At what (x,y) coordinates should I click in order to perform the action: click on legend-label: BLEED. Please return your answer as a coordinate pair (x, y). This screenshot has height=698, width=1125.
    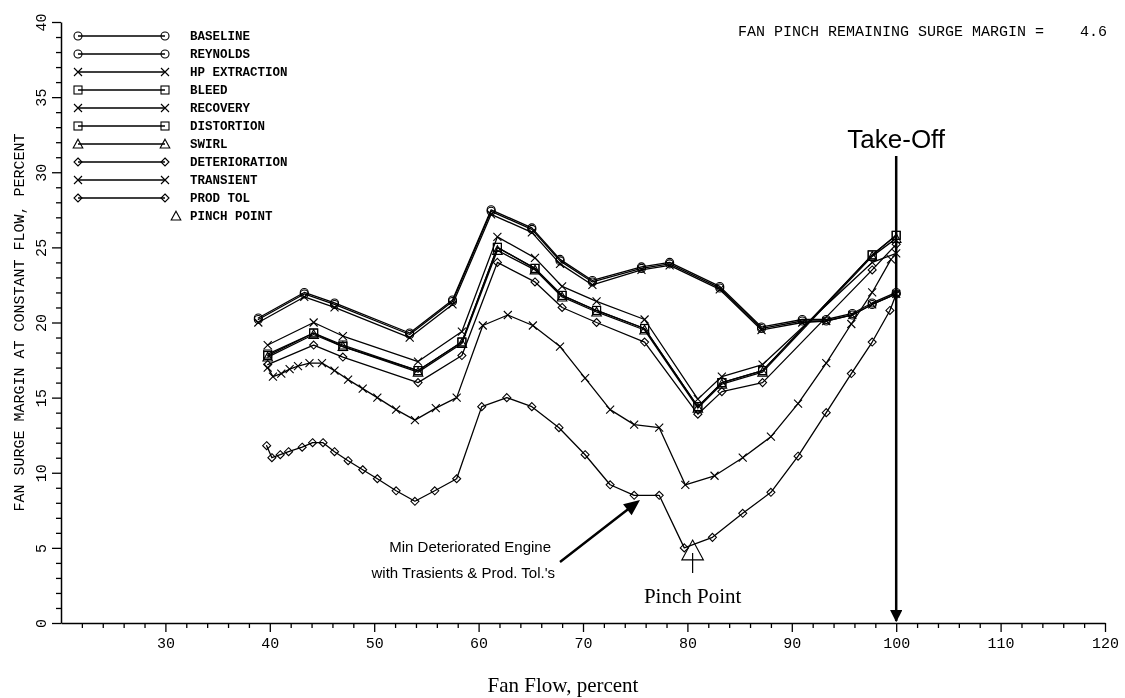
    Looking at the image, I should click on (209, 91).